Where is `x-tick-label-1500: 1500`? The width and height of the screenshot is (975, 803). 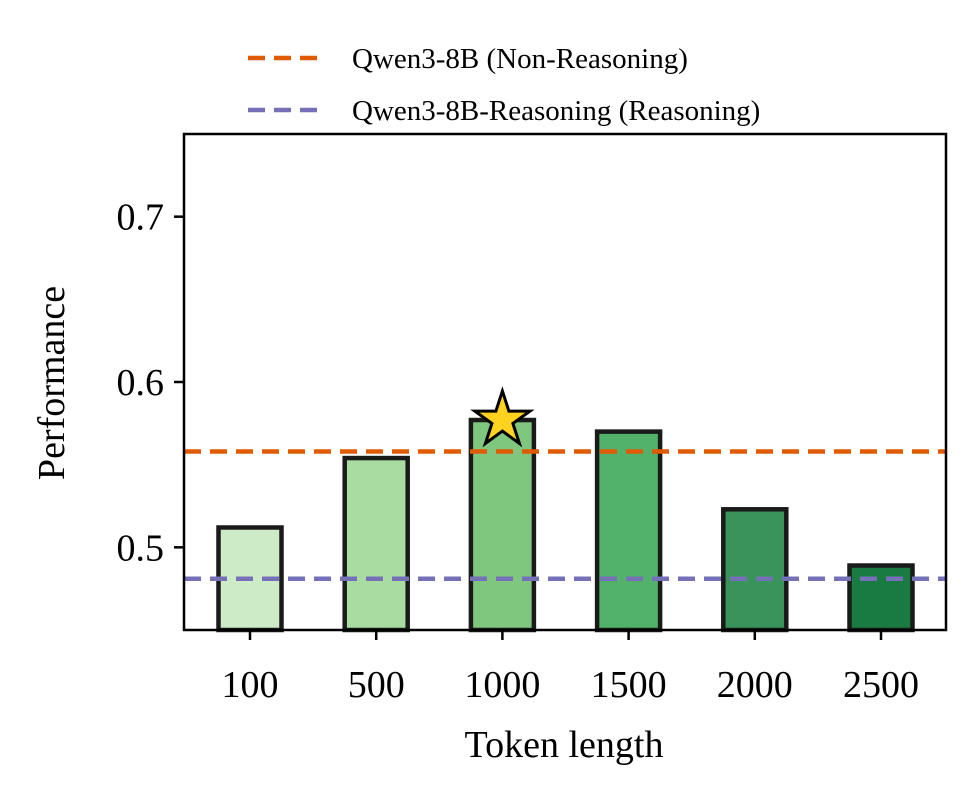
x-tick-label-1500: 1500 is located at coordinates (629, 685).